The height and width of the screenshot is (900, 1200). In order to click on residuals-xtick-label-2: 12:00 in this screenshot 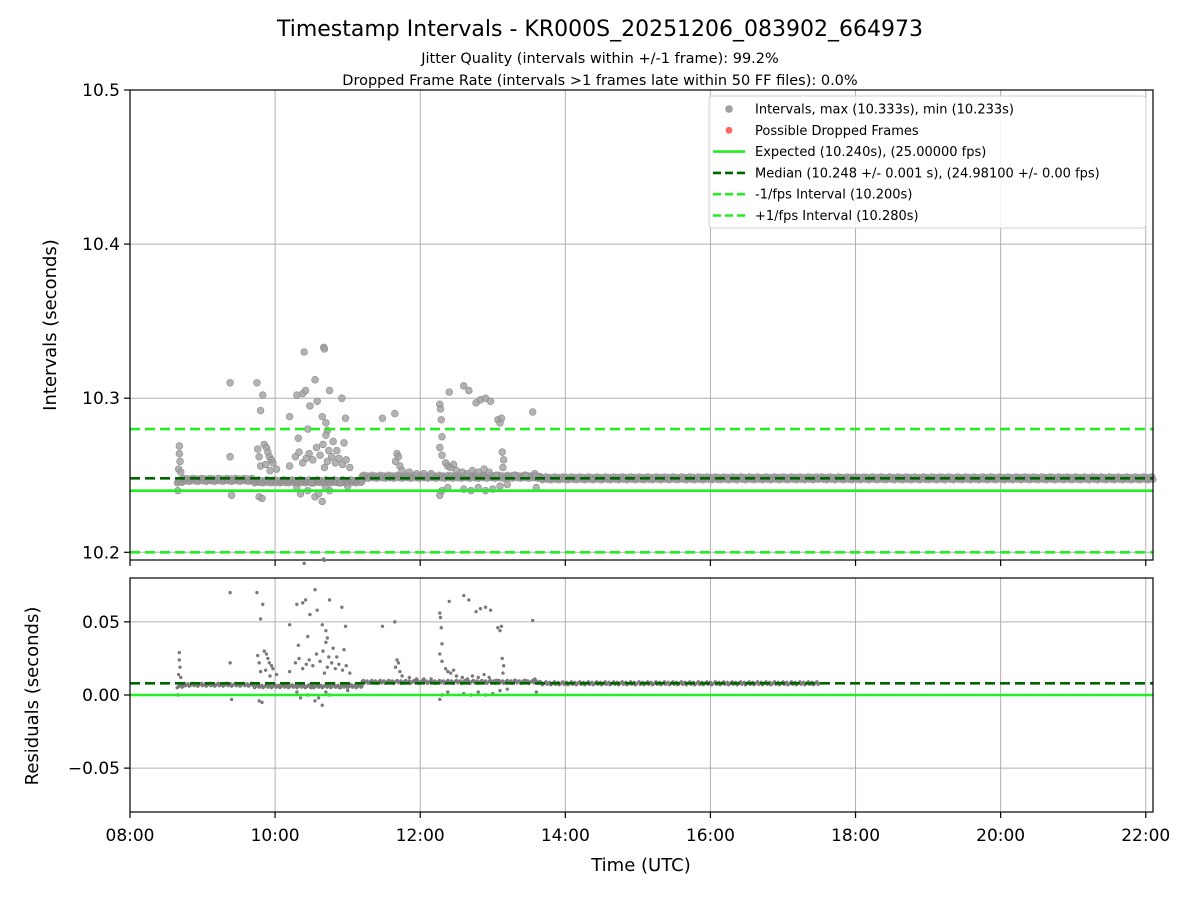, I will do `click(420, 836)`.